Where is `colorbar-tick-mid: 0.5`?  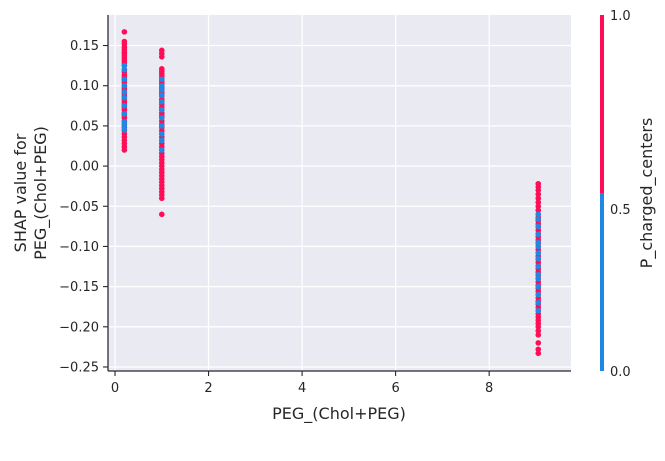
colorbar-tick-mid: 0.5 is located at coordinates (620, 210).